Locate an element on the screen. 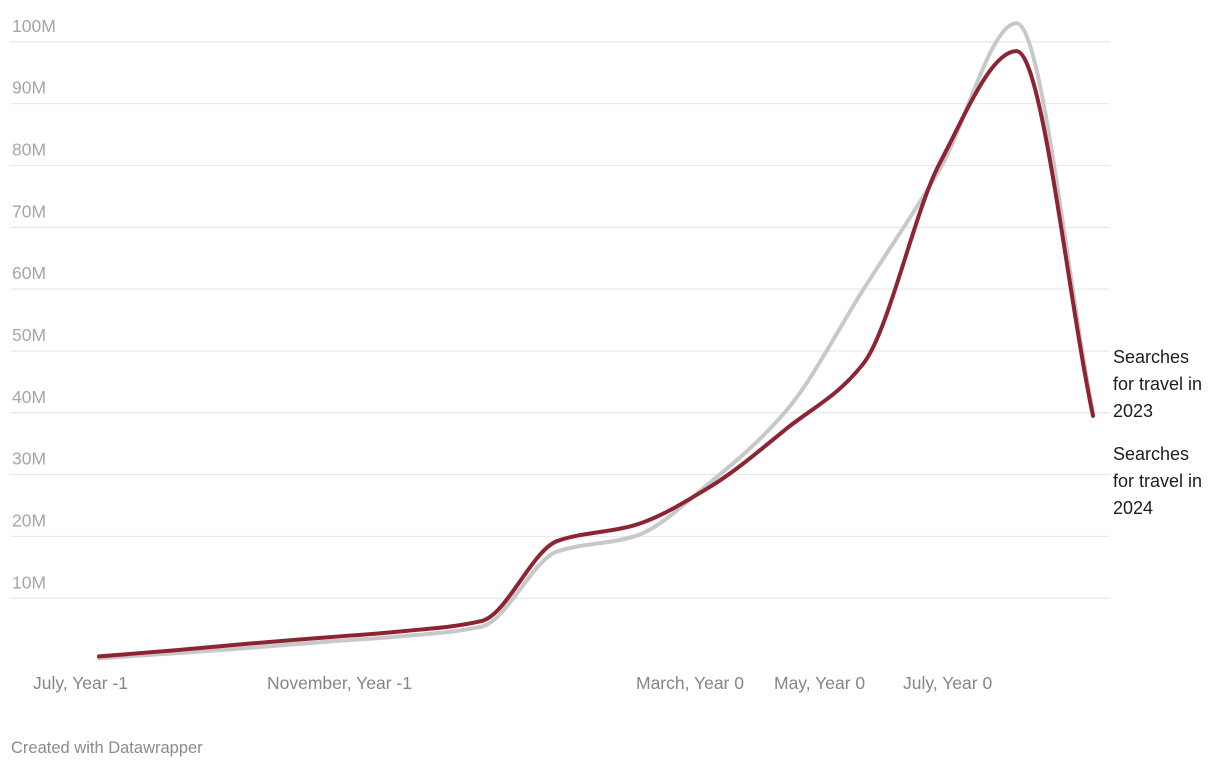 This screenshot has height=774, width=1220. y-axis-tick-label: 100M is located at coordinates (34, 26).